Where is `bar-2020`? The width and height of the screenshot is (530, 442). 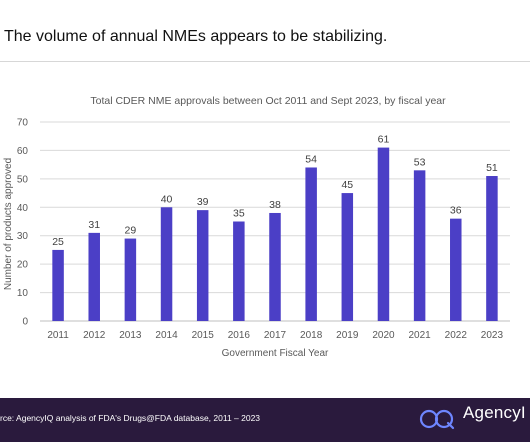 bar-2020 is located at coordinates (383, 234).